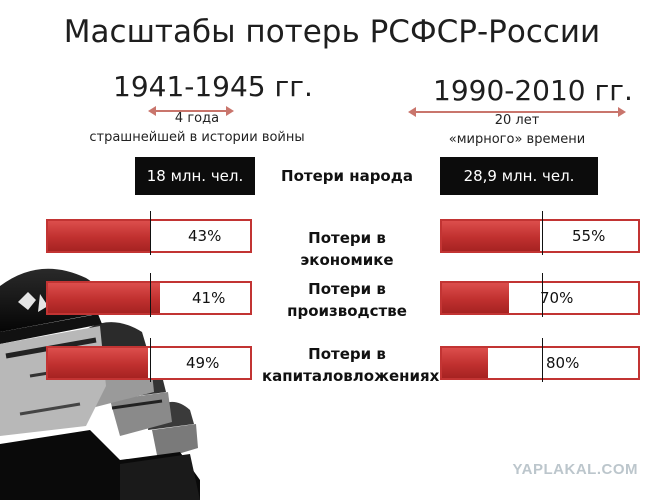  What do you see at coordinates (205, 236) in the screenshot?
I see `bar-value-label: 43%` at bounding box center [205, 236].